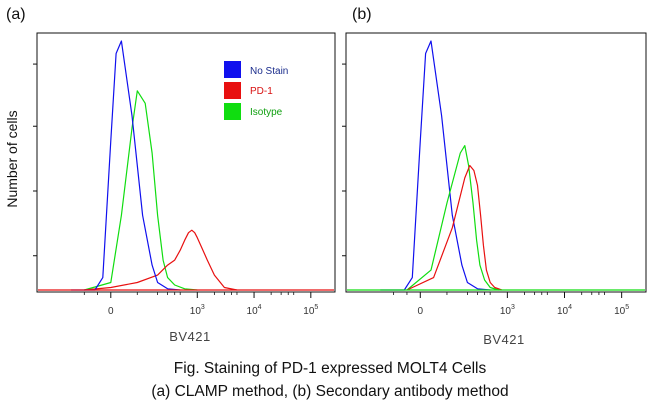  Describe the element at coordinates (504, 339) in the screenshot. I see `x-axis-label-b: BV421` at that location.